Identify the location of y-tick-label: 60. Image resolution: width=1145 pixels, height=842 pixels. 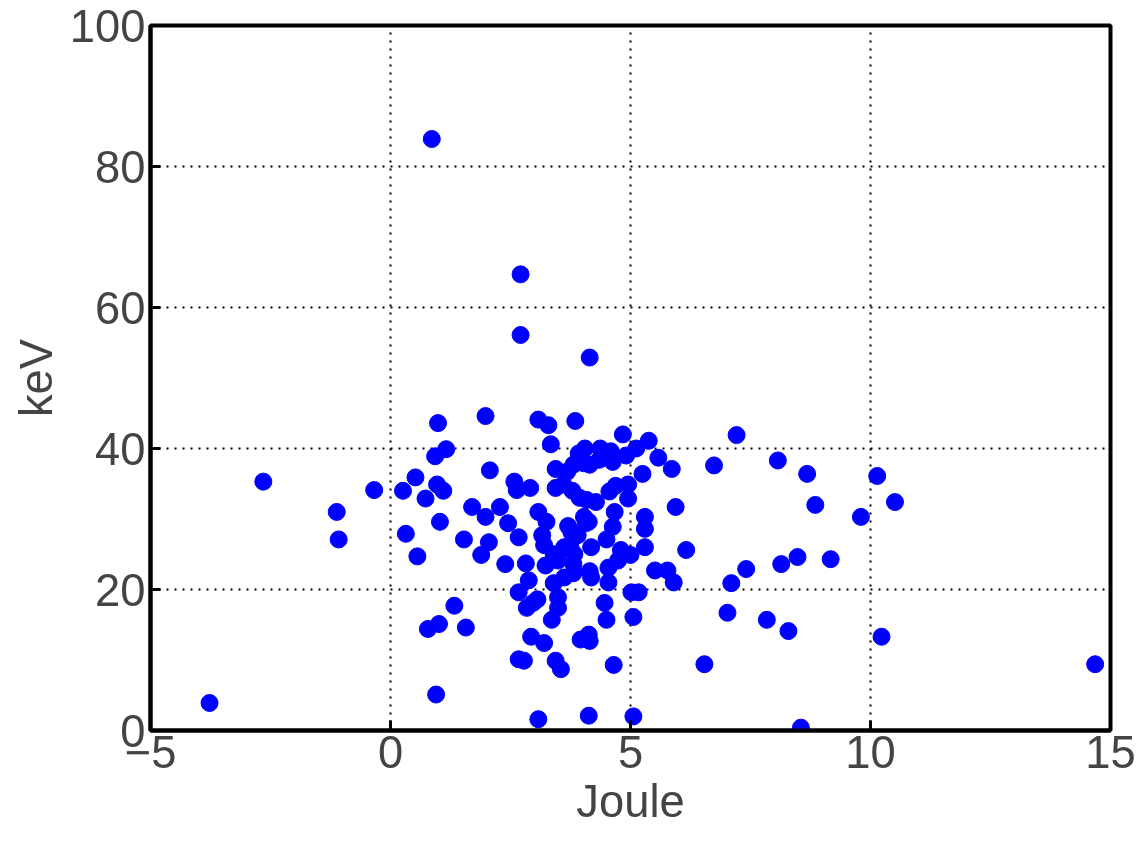
(120, 308).